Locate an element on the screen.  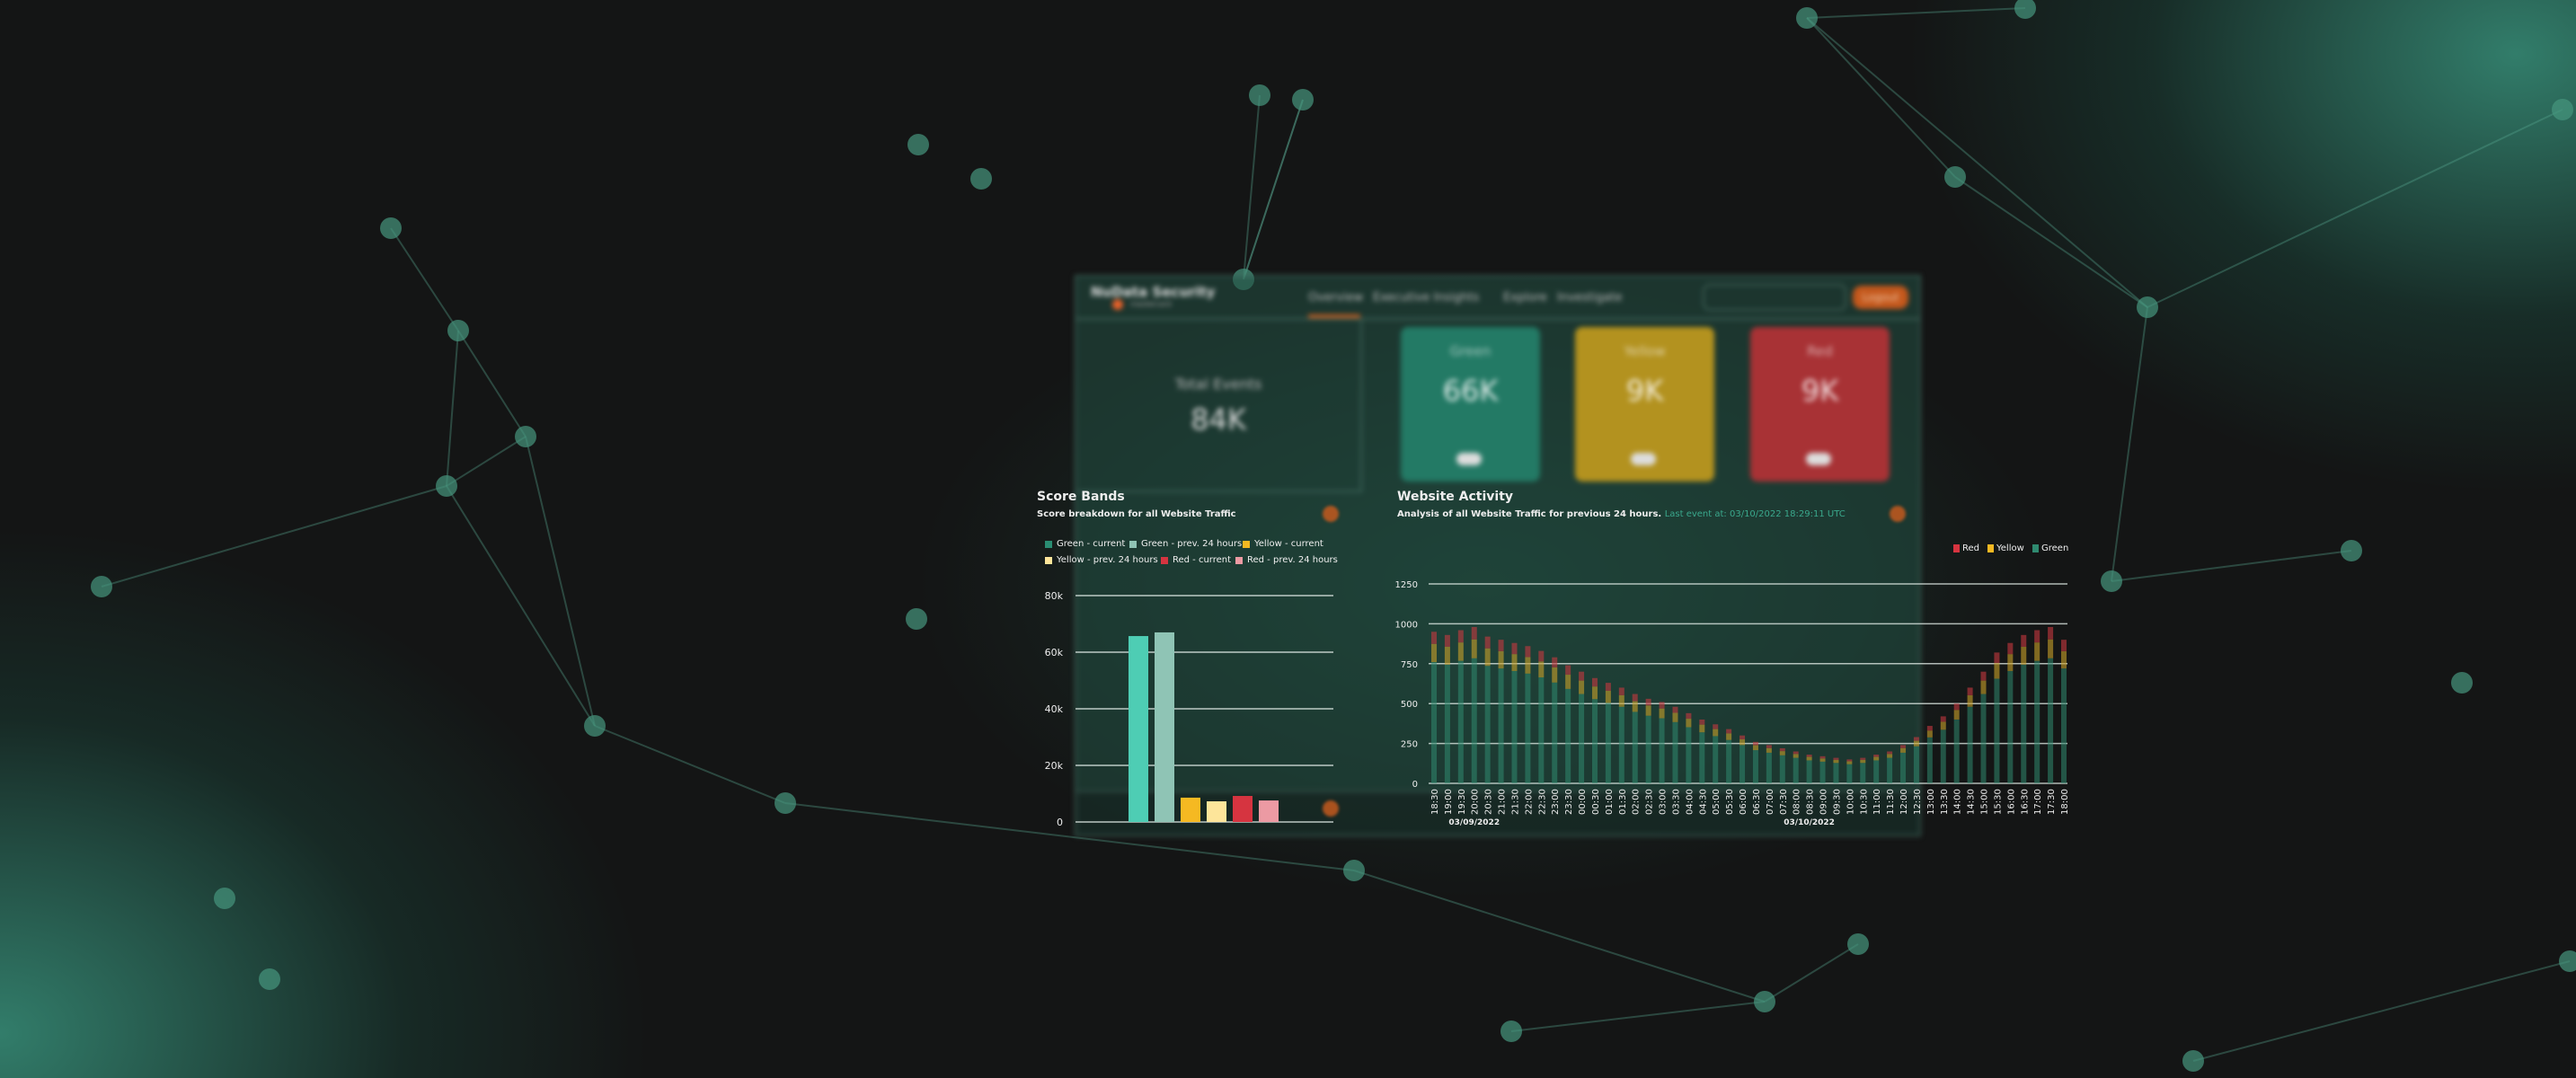
y-tick-label: 750 is located at coordinates (1409, 665).